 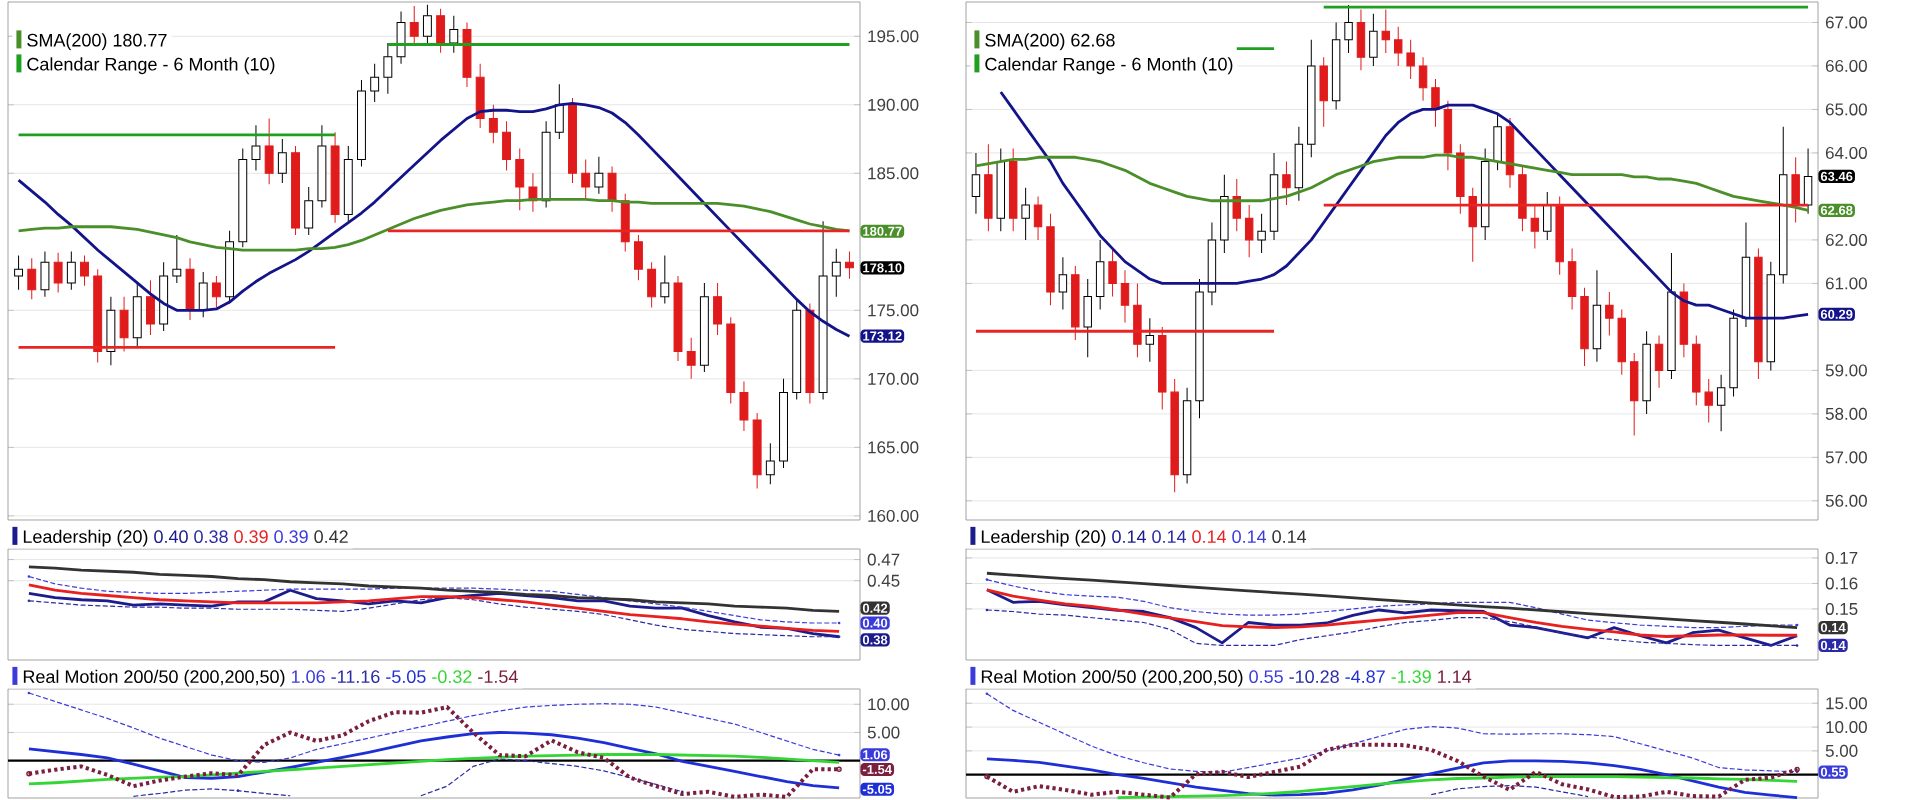 I want to click on y-tick-label: 65.00, so click(x=1846, y=109).